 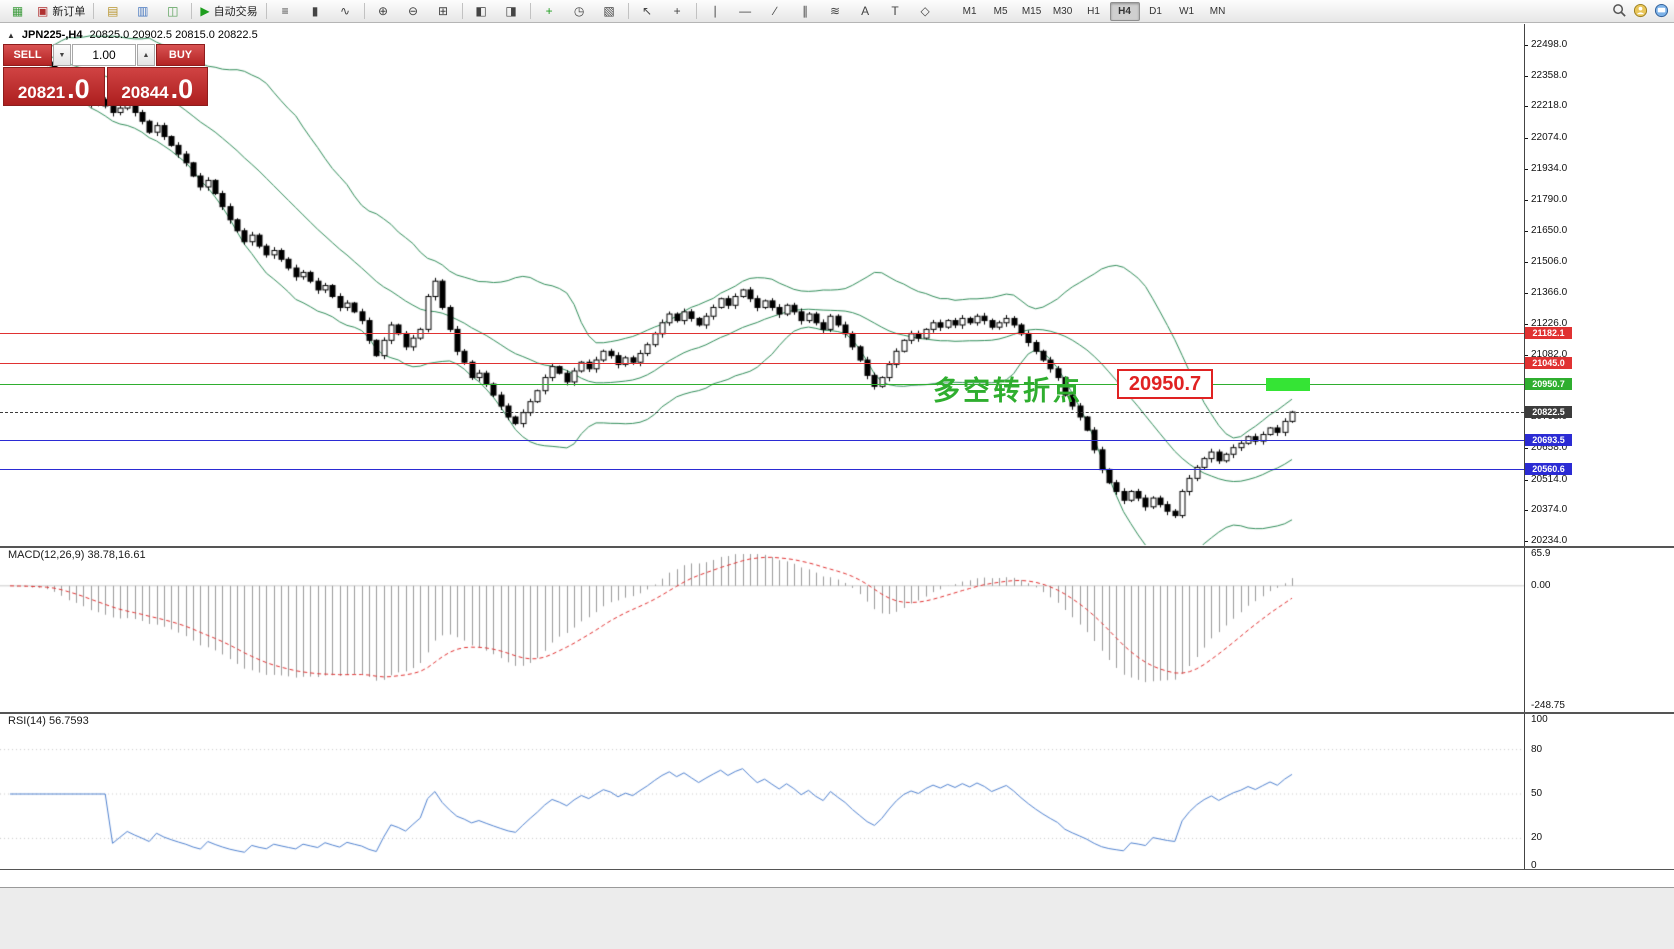 What do you see at coordinates (837, 713) in the screenshot?
I see `rsi-panel-splitter` at bounding box center [837, 713].